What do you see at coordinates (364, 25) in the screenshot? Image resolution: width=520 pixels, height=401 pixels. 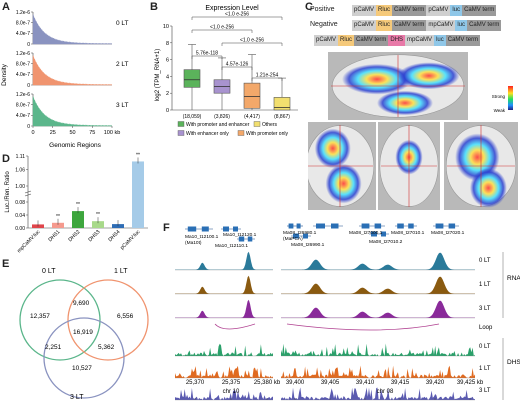 I see `construct-segment: pCaMV` at bounding box center [364, 25].